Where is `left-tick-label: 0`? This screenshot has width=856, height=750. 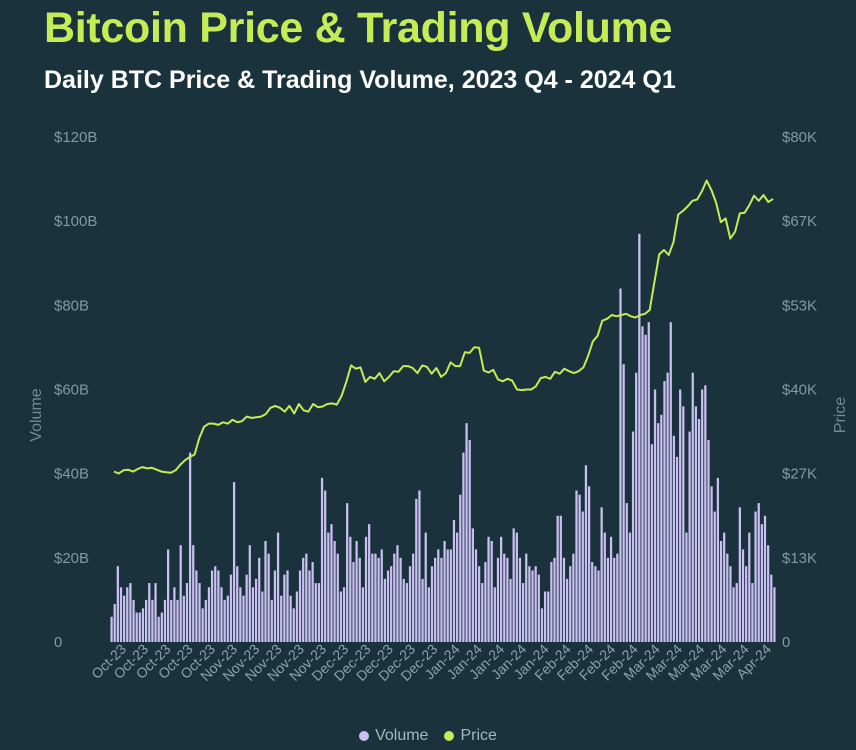
left-tick-label: 0 is located at coordinates (58, 642).